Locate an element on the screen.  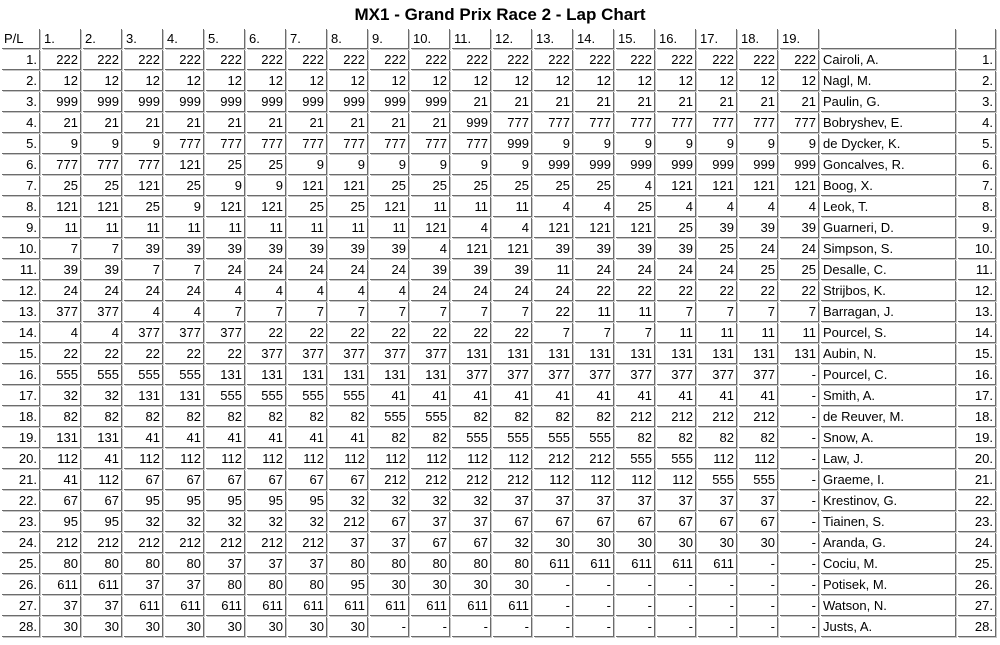
final-position-cell: 23. is located at coordinates (977, 522).